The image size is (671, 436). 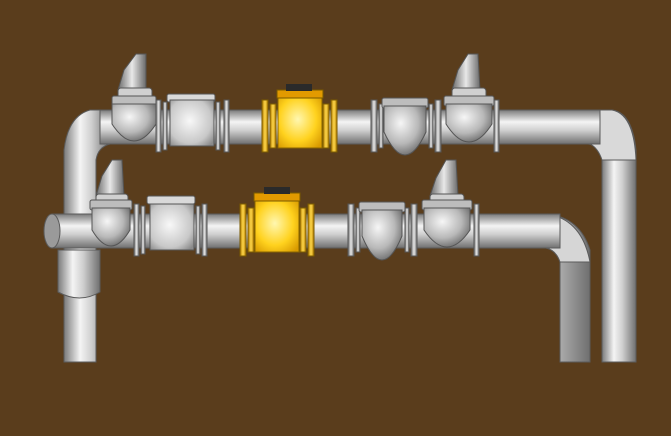 What do you see at coordinates (471, 103) in the screenshot?
I see `upper-pressure-regulator-right` at bounding box center [471, 103].